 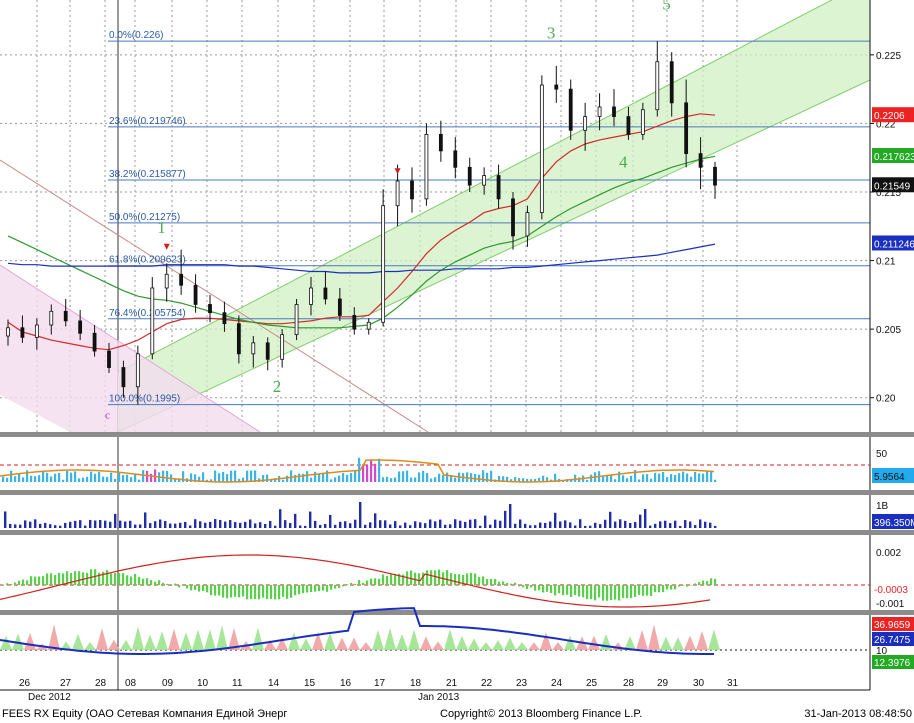 I want to click on footer-timestamp: 31-Jan-2013 08:48:50, so click(x=858, y=714).